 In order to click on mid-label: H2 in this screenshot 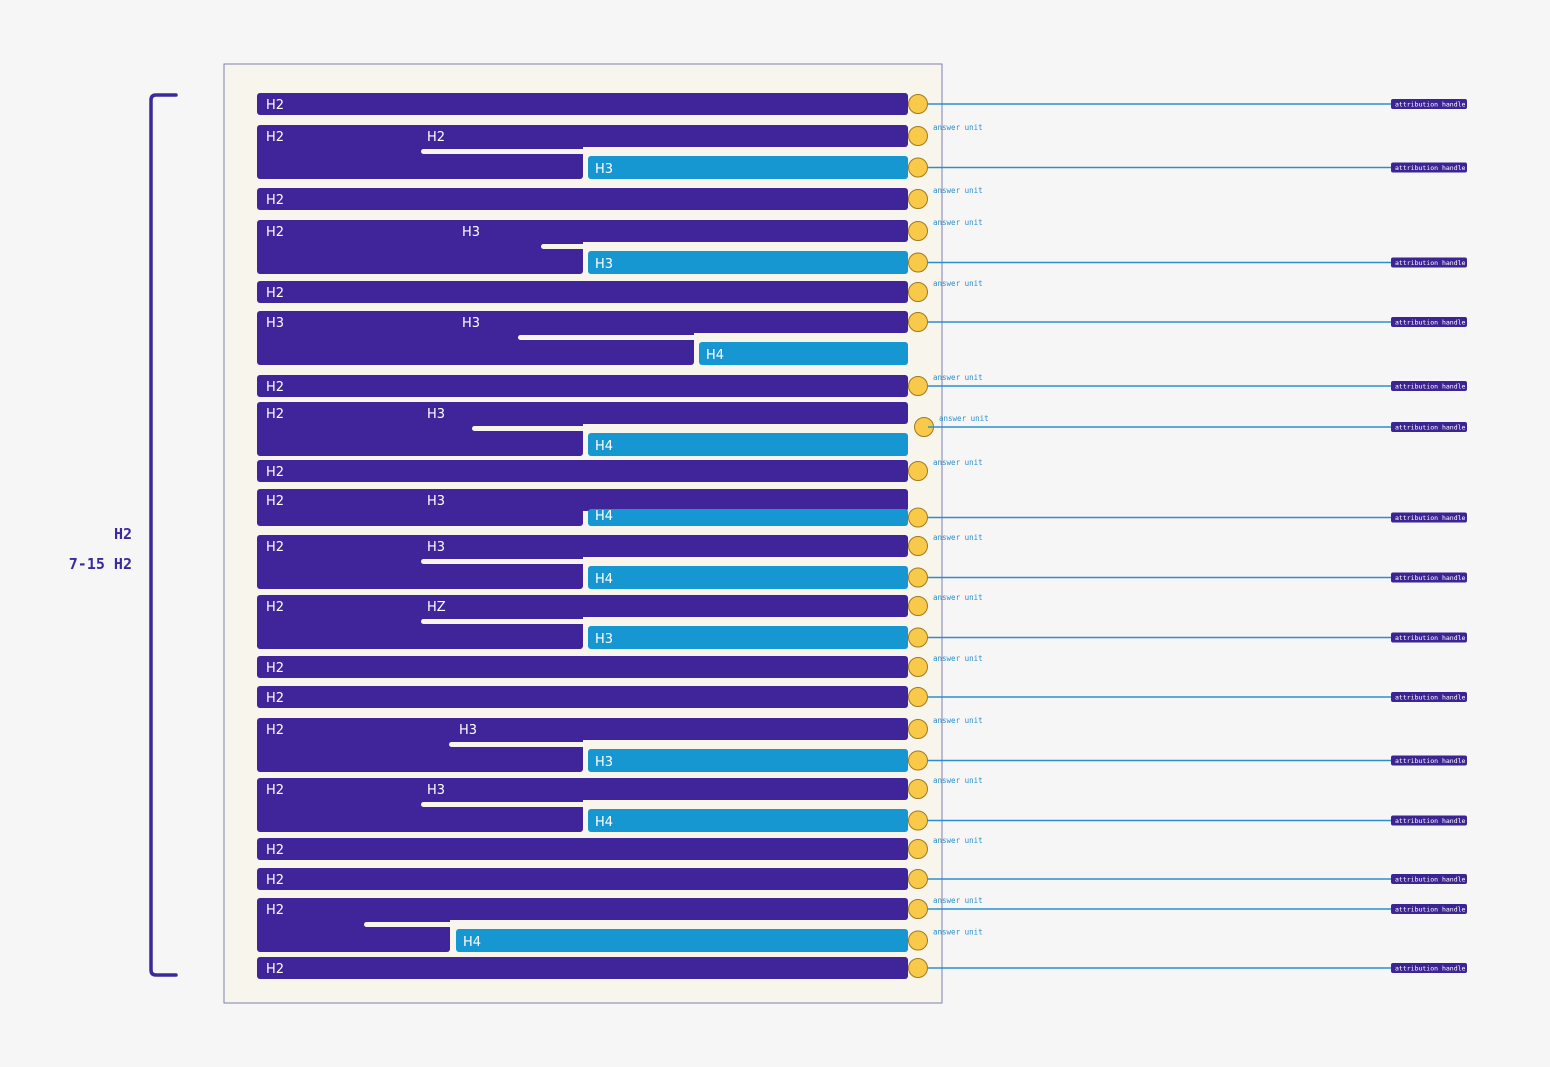, I will do `click(436, 137)`.